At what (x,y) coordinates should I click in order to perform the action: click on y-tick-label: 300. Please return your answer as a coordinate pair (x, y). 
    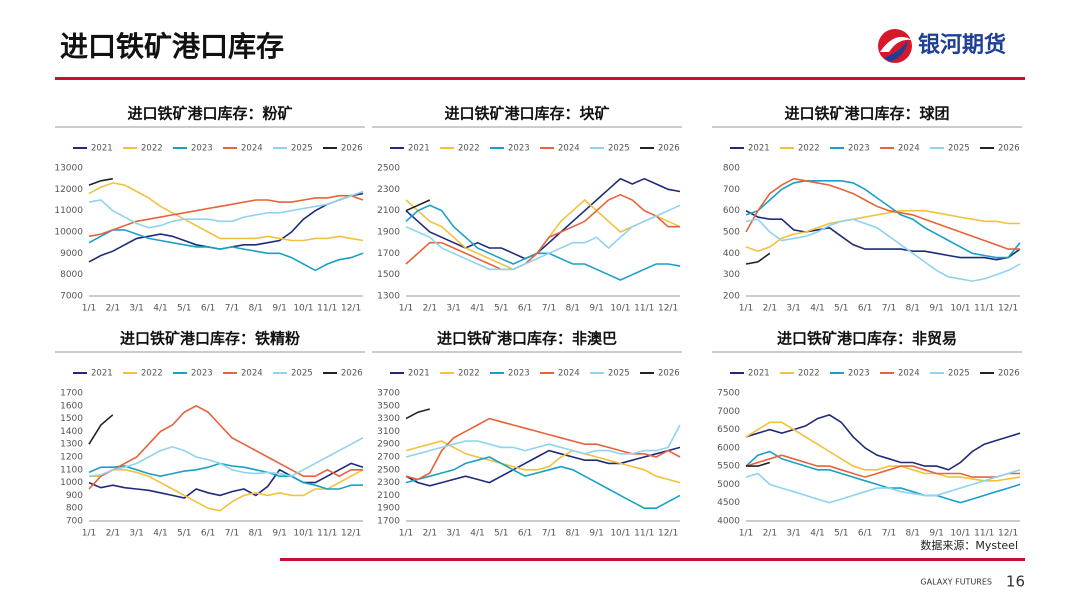
    Looking at the image, I should click on (731, 275).